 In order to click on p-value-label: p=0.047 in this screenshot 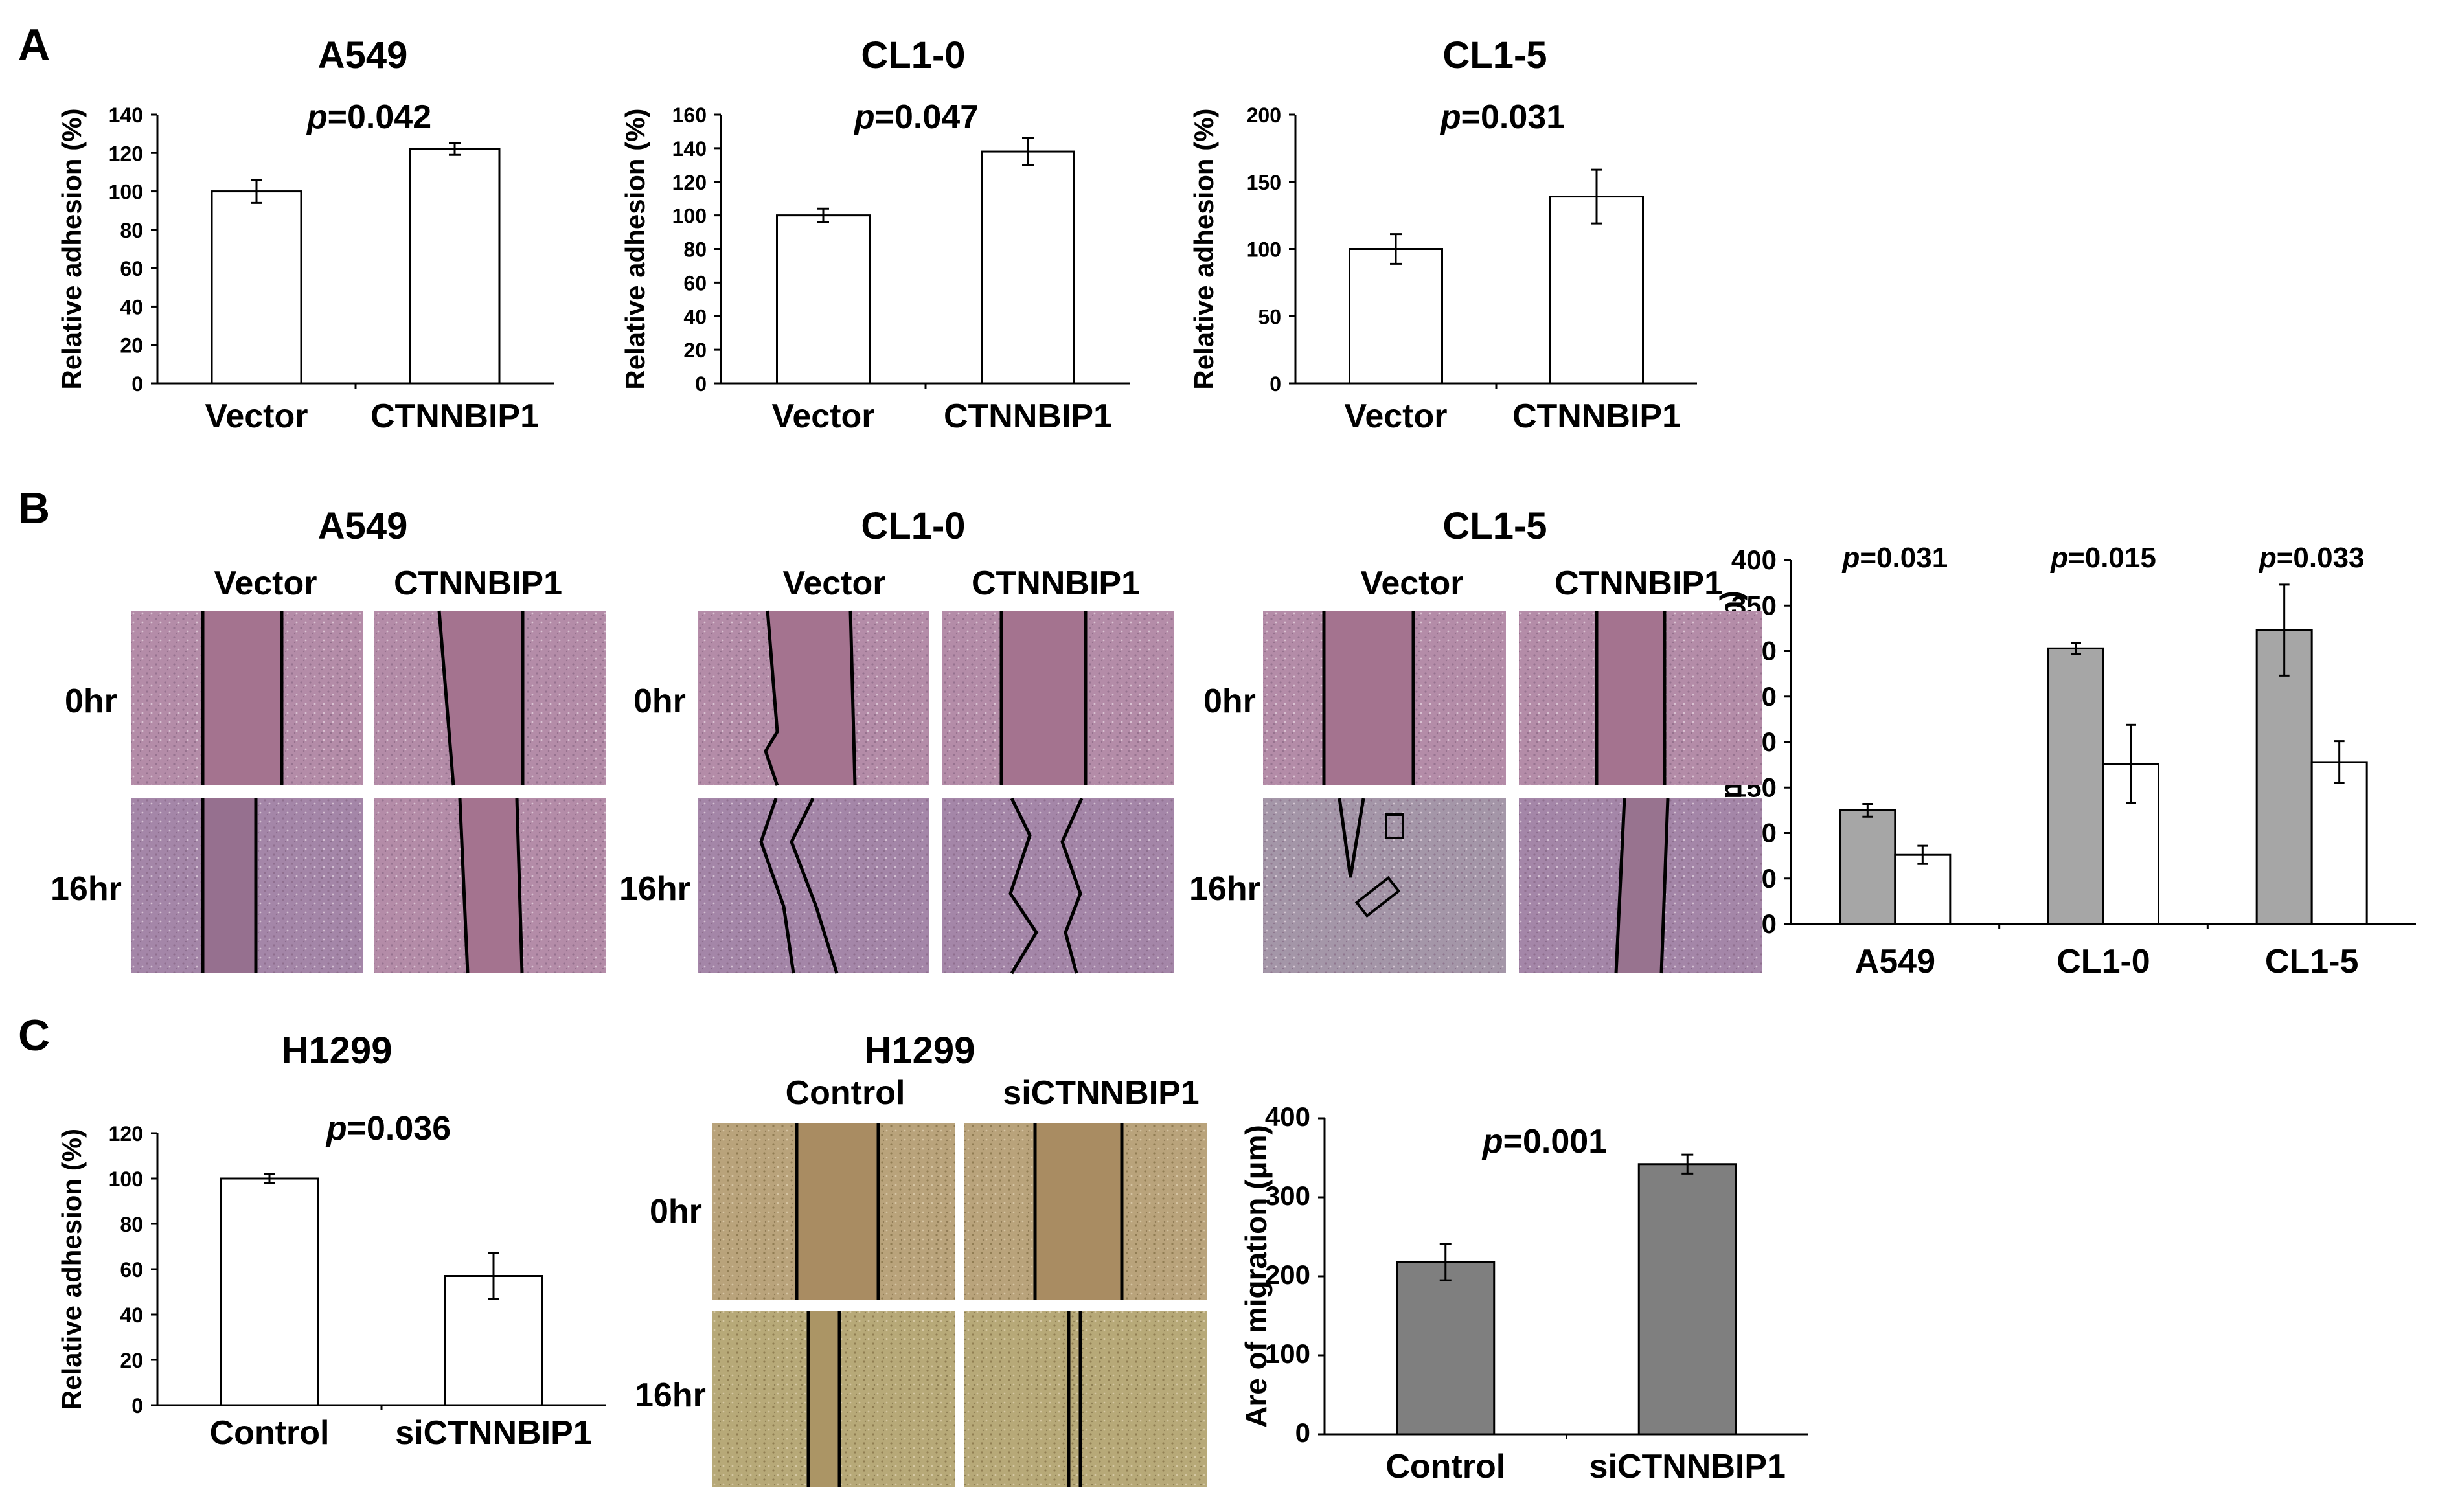, I will do `click(916, 117)`.